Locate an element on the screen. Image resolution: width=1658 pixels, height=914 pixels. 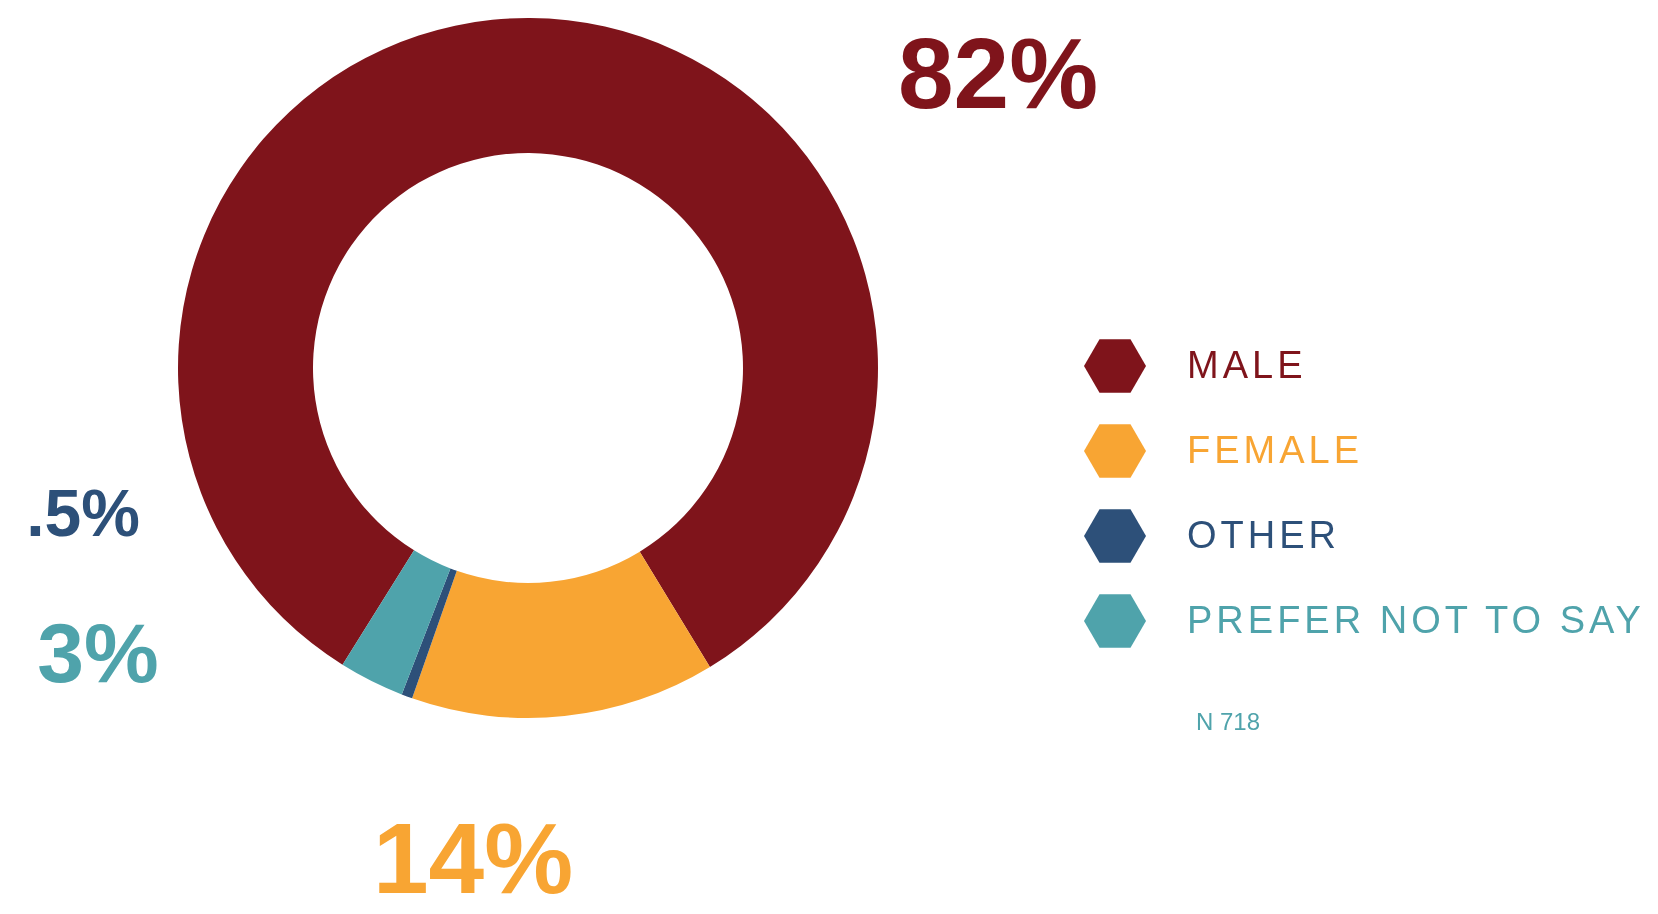
data-label: .5% is located at coordinates (83, 513).